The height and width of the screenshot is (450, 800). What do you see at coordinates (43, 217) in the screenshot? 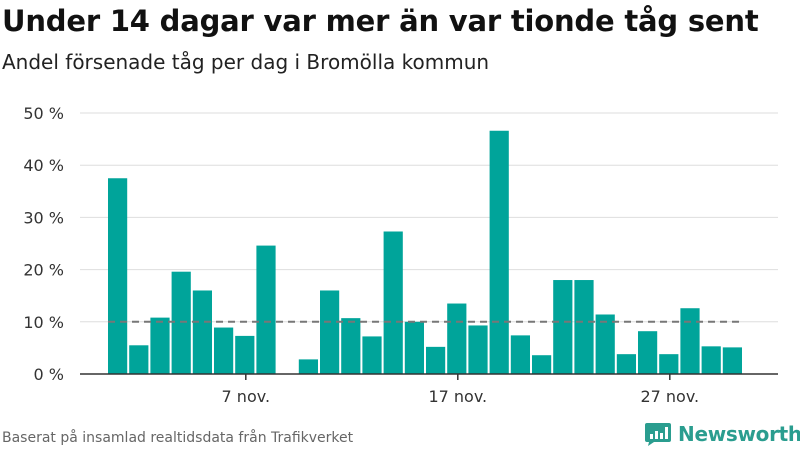
I see `y-tick-label: 30 %` at bounding box center [43, 217].